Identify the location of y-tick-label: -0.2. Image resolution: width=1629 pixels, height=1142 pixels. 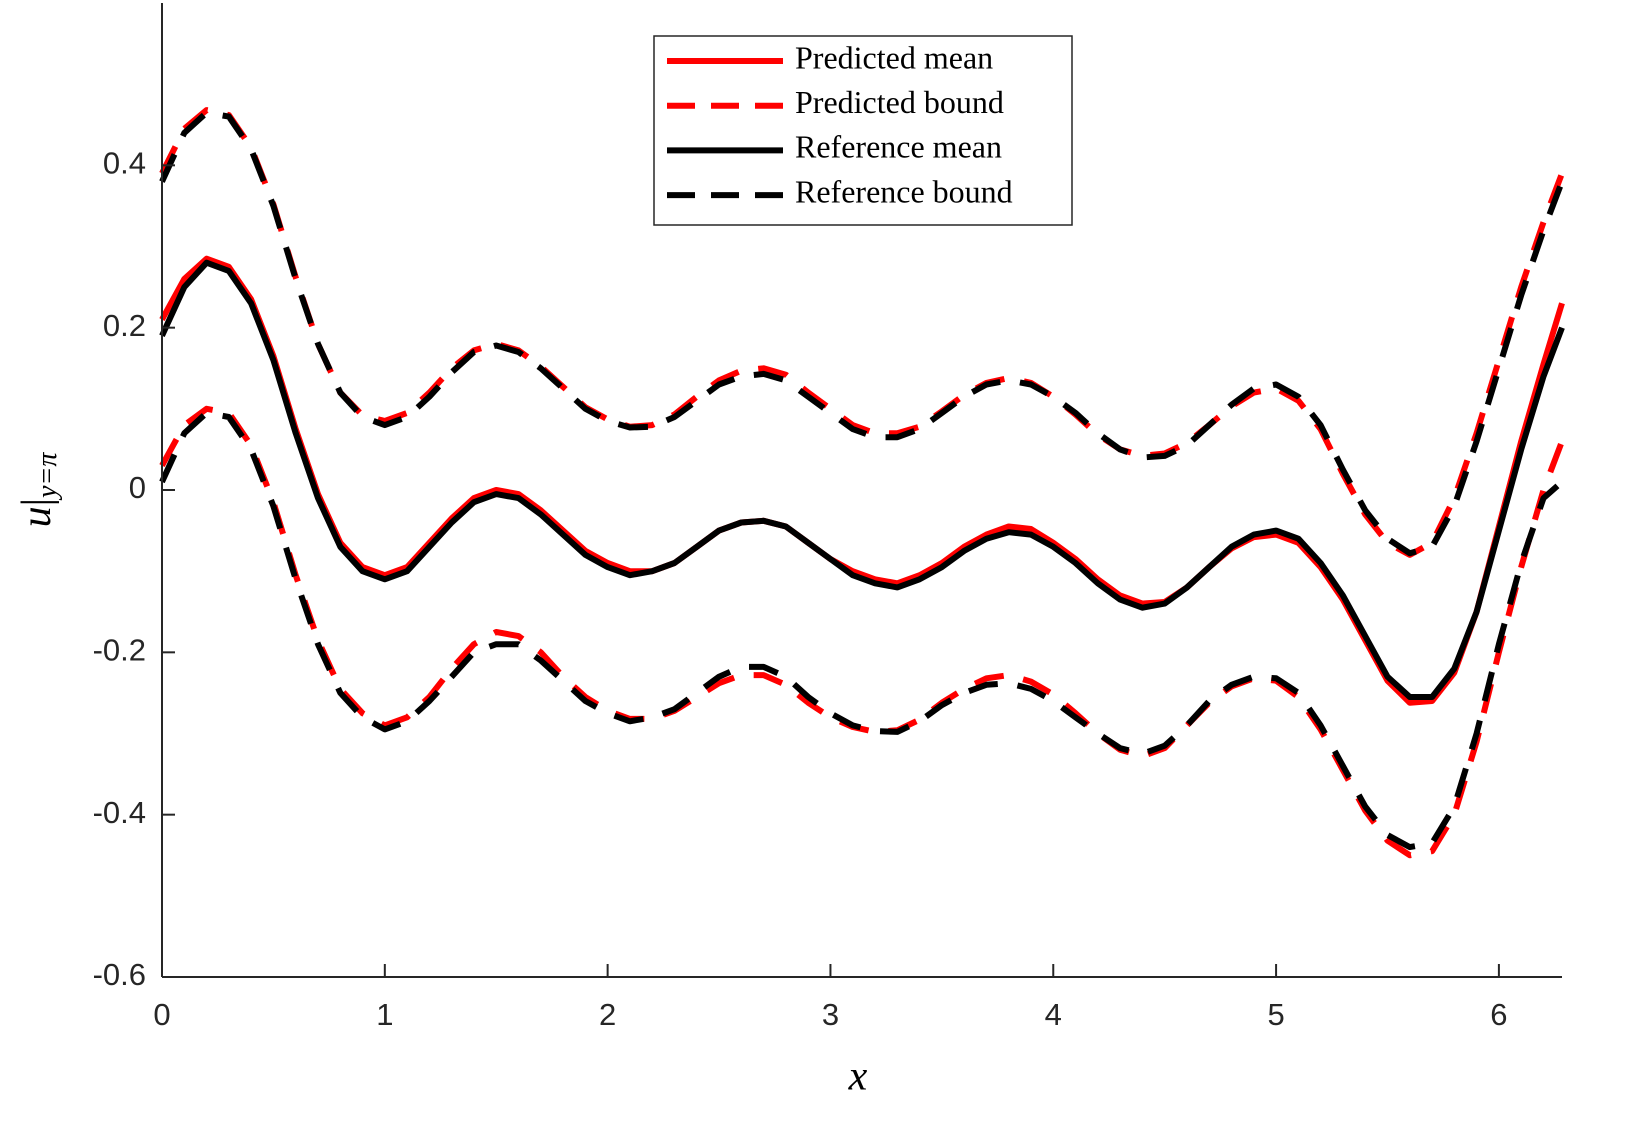
(119, 650).